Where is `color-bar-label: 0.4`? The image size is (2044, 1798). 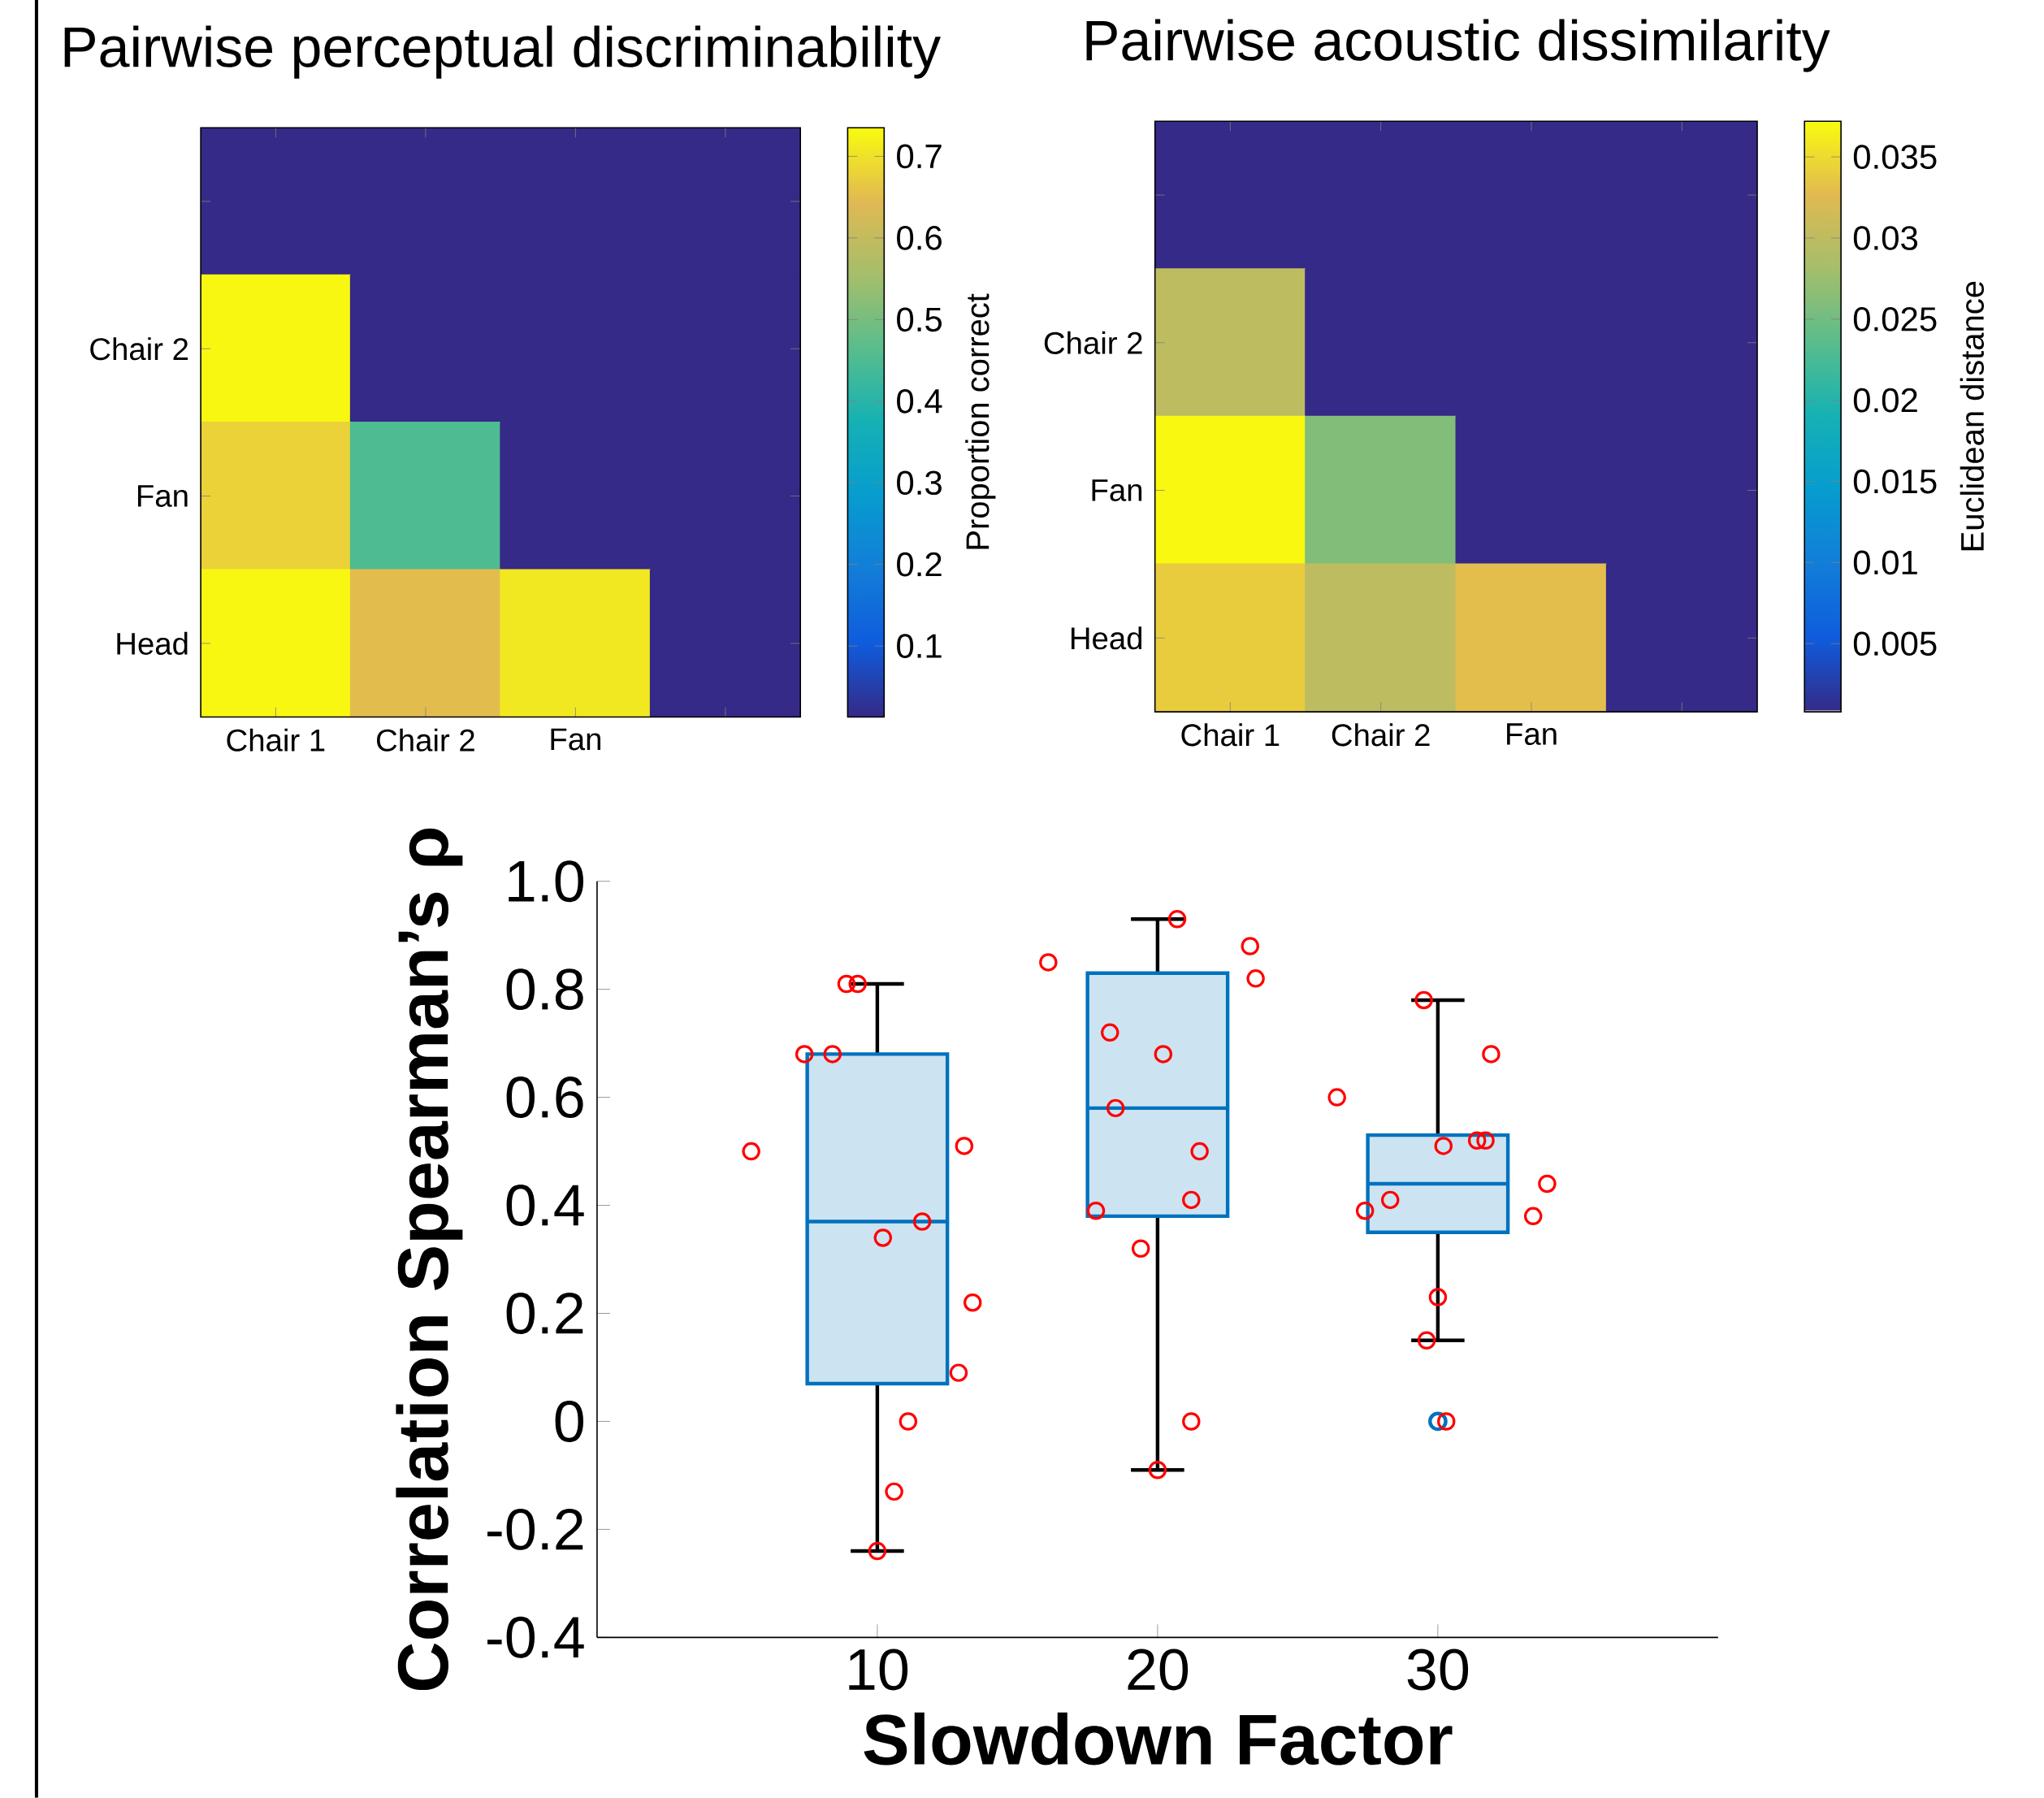
color-bar-label: 0.4 is located at coordinates (920, 401).